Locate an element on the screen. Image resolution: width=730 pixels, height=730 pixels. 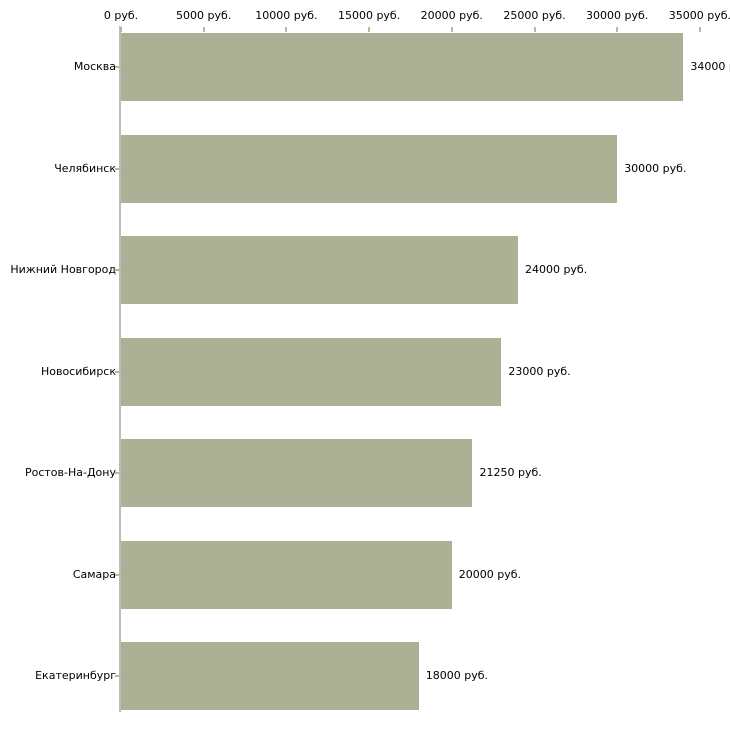
bar-value-label: 23000 руб. is located at coordinates (539, 371).